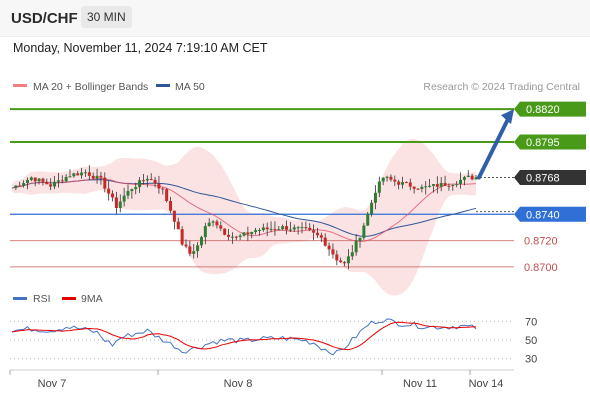 The image size is (590, 400). I want to click on ma9-legend-label: 9MA, so click(92, 299).